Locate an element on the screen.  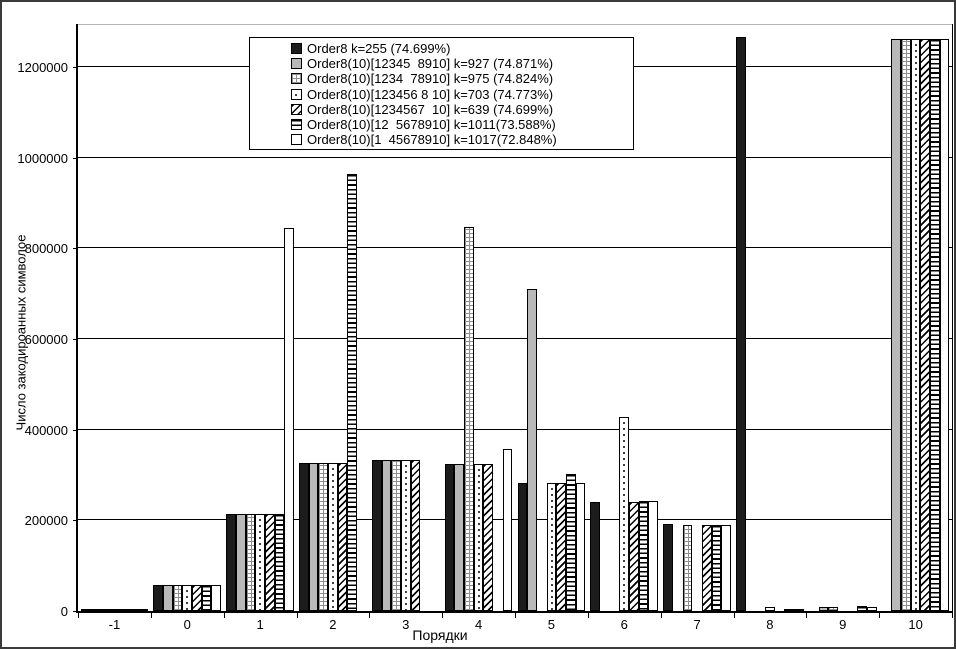
x-tick-label: -1 is located at coordinates (114, 624).